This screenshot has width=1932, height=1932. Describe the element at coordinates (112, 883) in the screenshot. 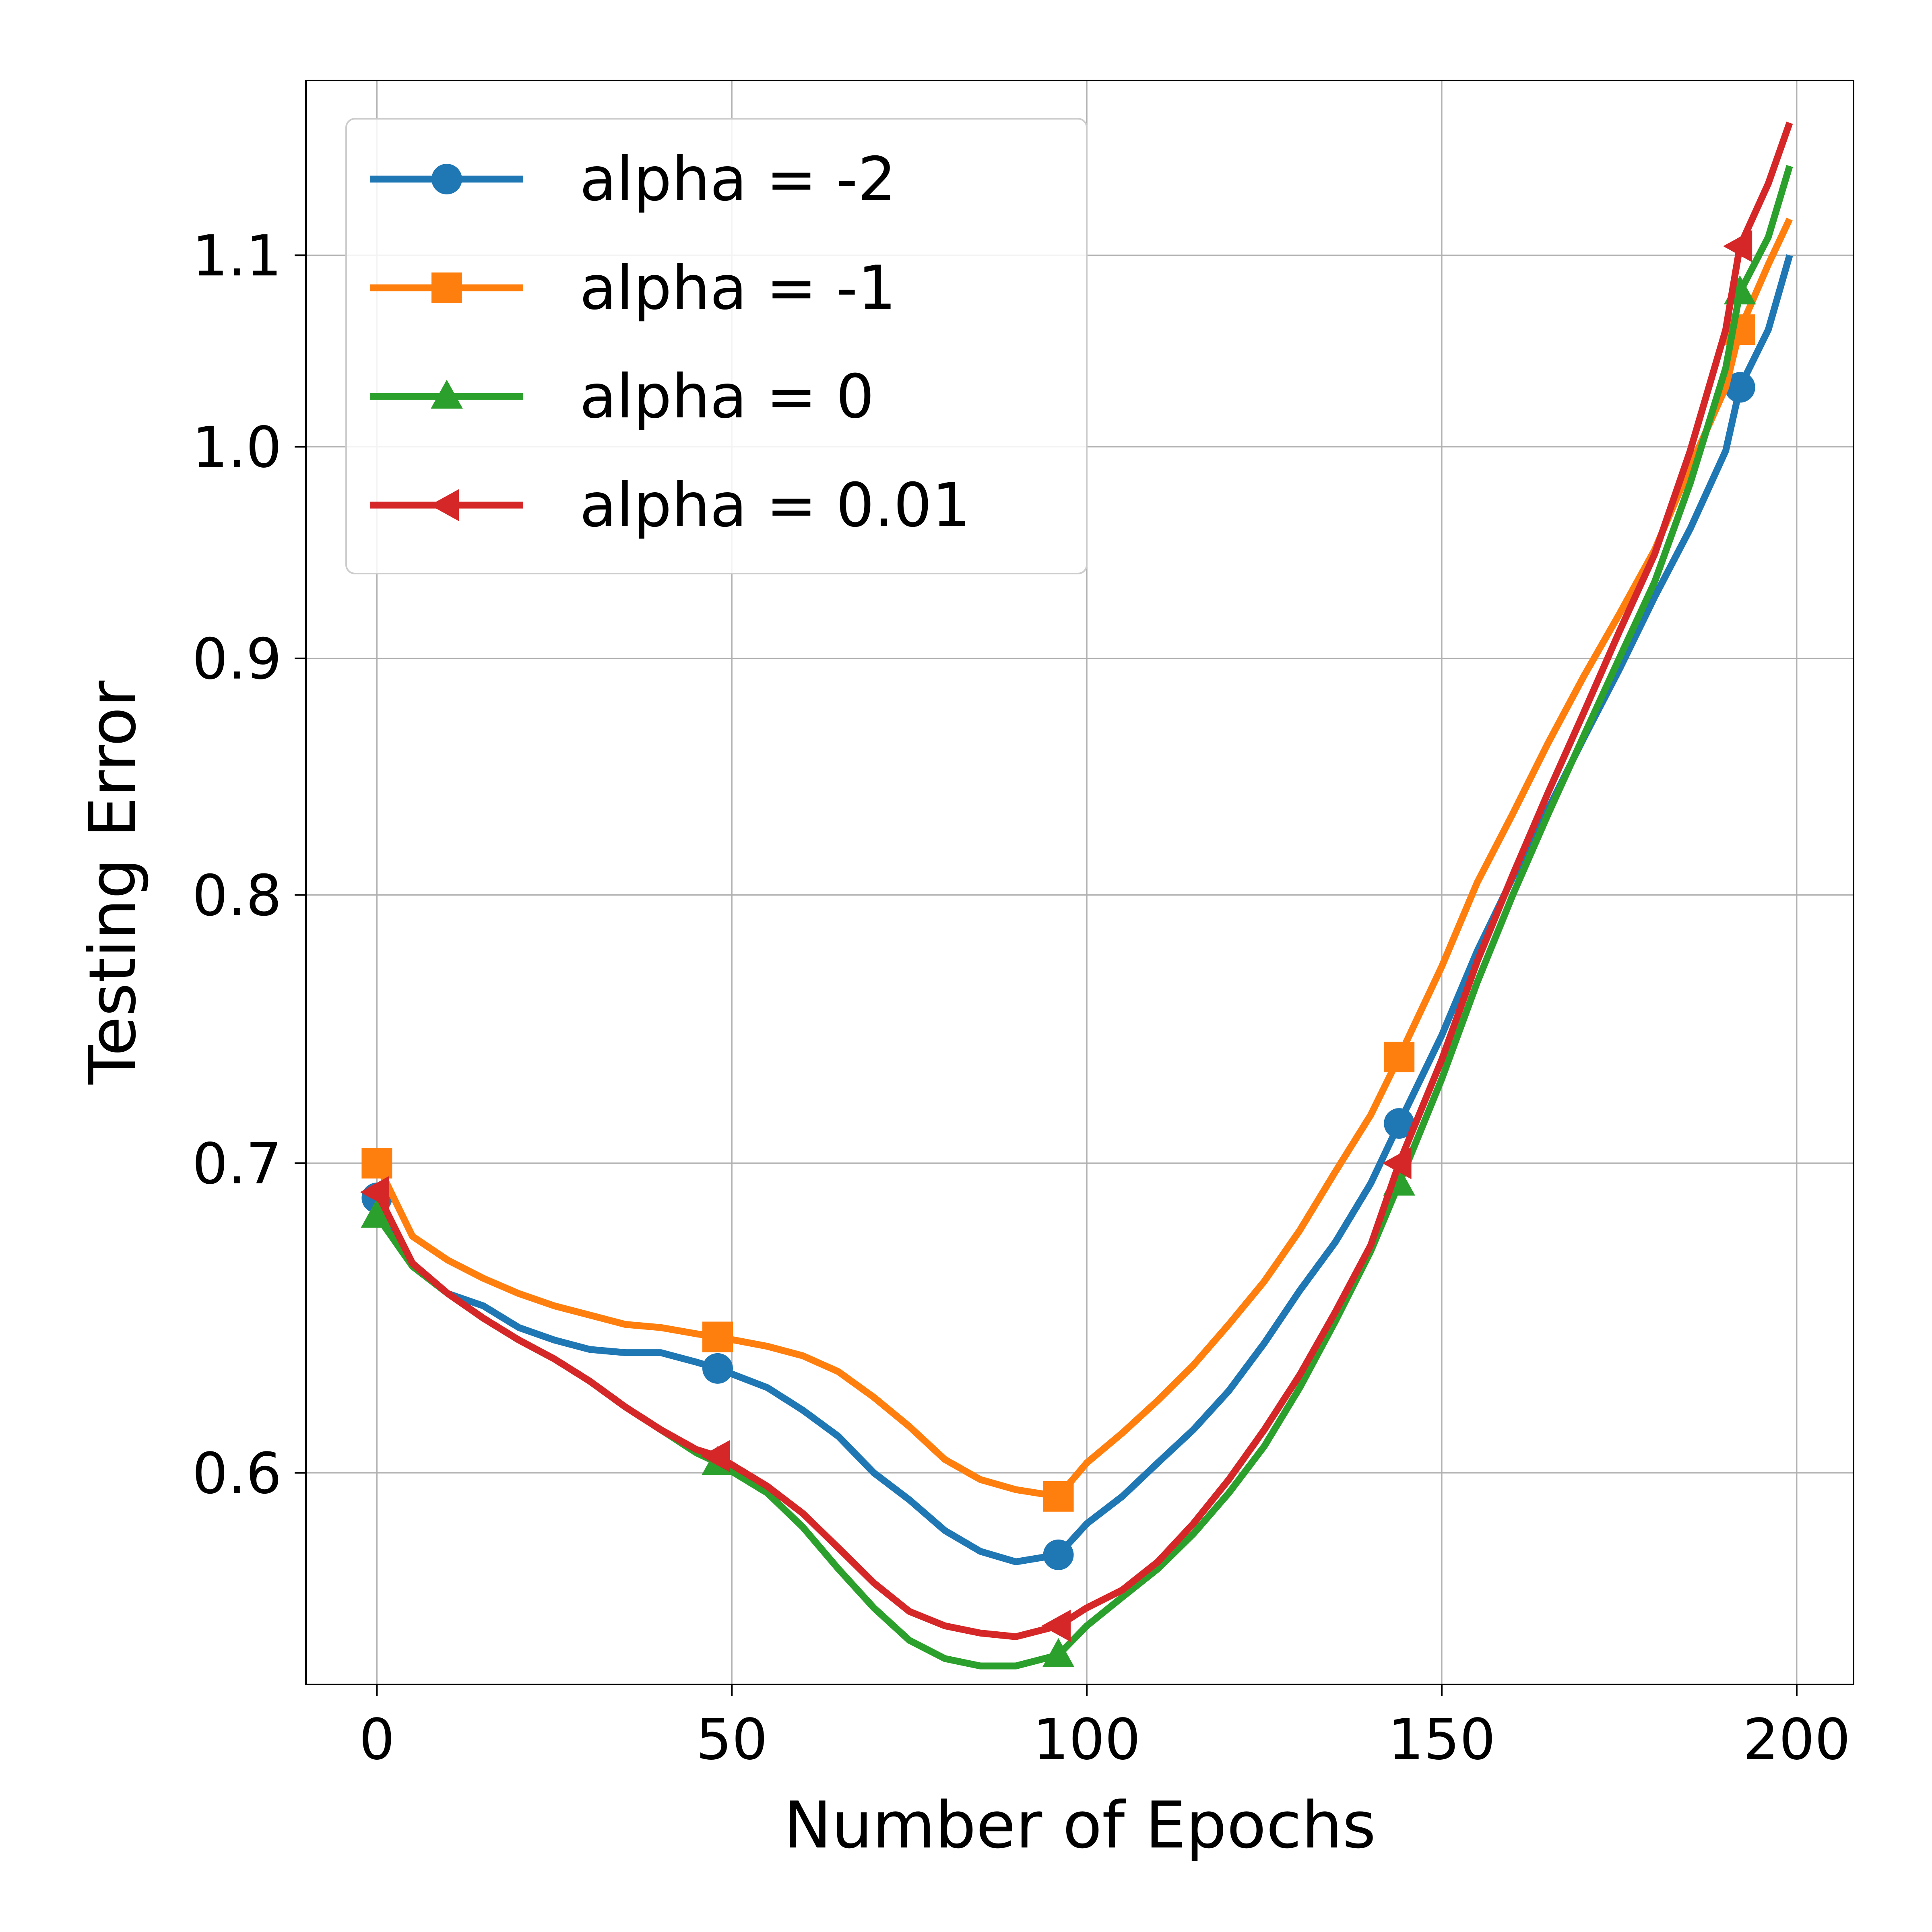

I see `y-axis-label: Testing Error` at that location.